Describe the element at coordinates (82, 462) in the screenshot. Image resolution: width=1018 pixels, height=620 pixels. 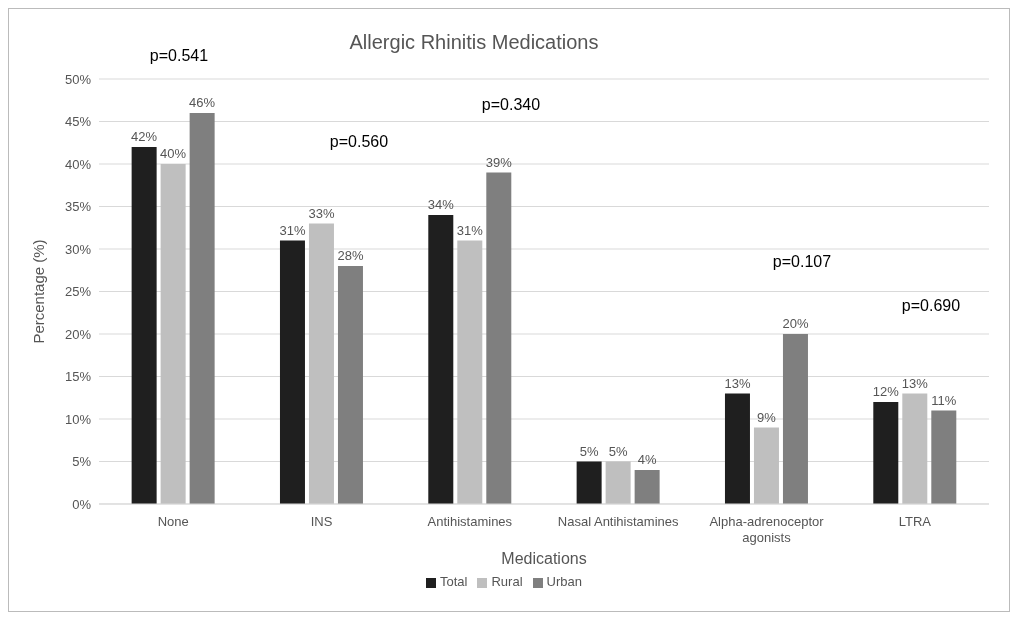
I see `y-tick-label: 5%` at that location.